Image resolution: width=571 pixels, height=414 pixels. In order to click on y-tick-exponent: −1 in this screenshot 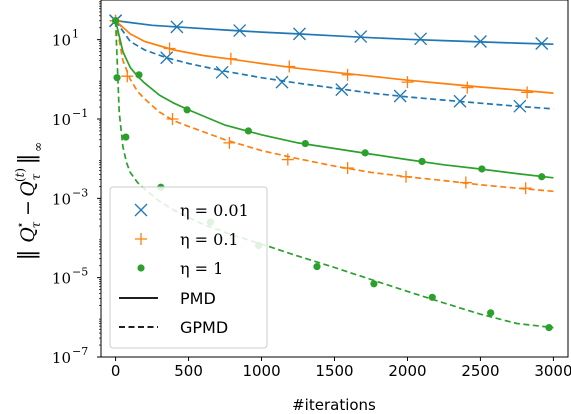, I will do `click(80, 113)`.